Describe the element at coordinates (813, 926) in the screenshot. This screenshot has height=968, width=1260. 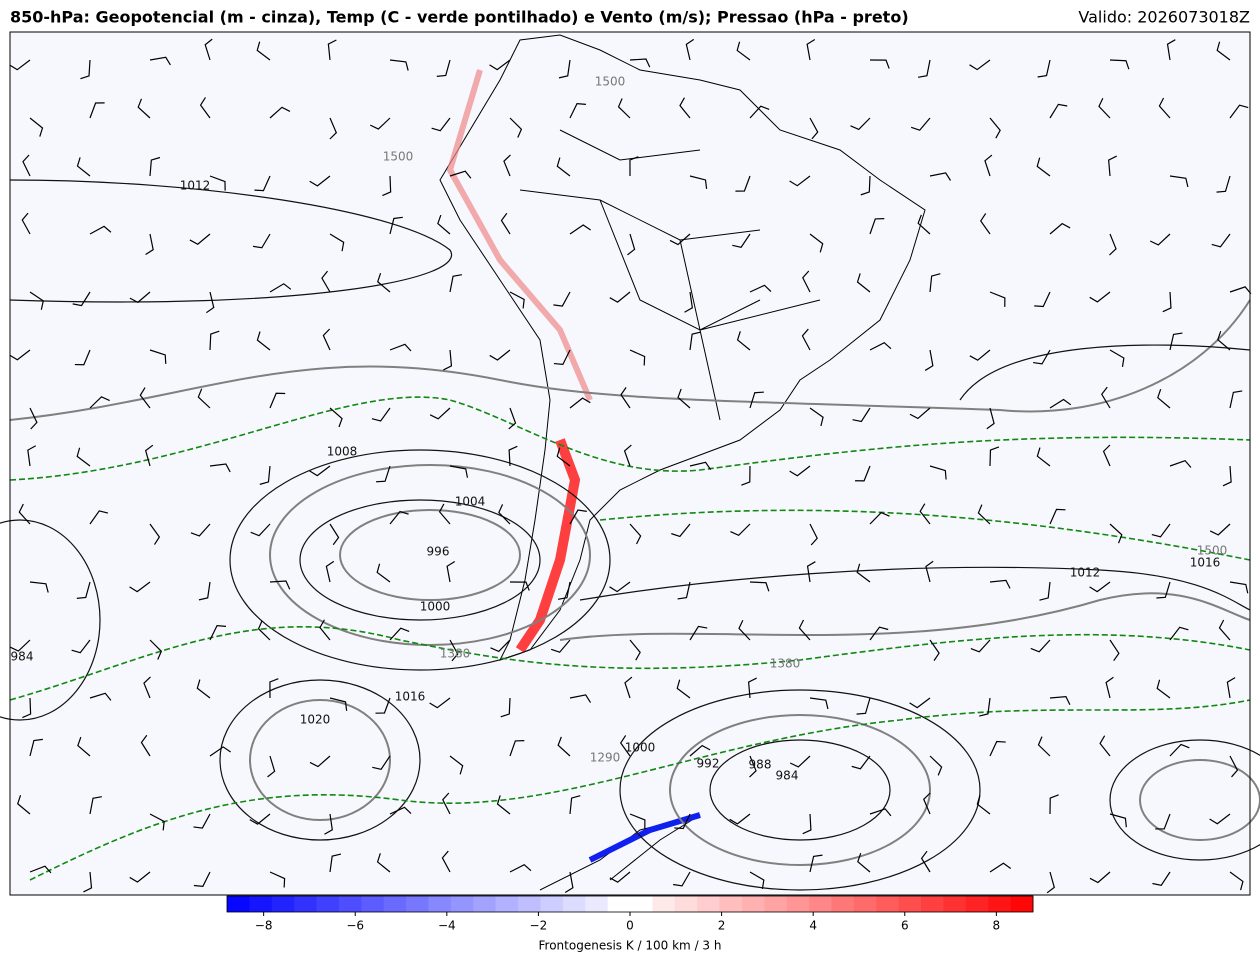
I see `colorbar-tick-label: 4` at that location.